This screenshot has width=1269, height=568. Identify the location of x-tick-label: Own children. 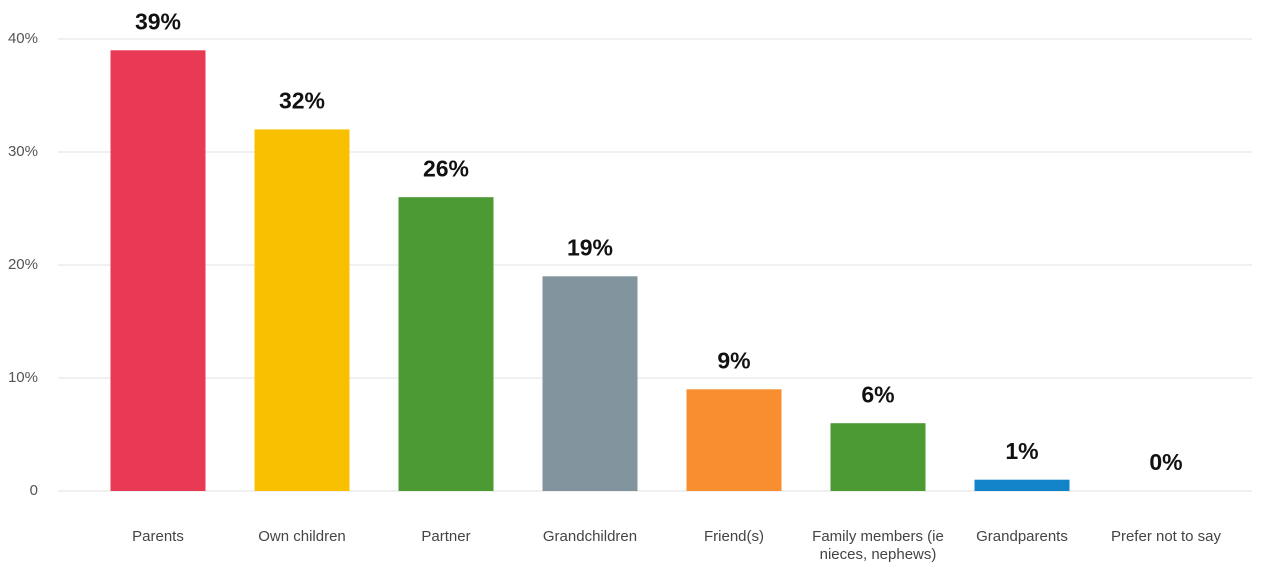
(302, 536).